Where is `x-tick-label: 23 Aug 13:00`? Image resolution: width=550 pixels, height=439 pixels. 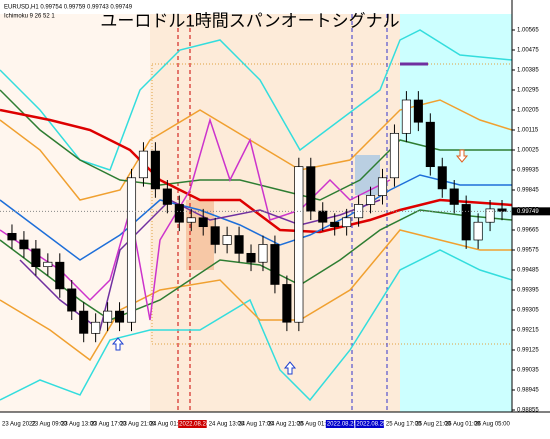 x-tick-label: 23 Aug 13:00 is located at coordinates (79, 425).